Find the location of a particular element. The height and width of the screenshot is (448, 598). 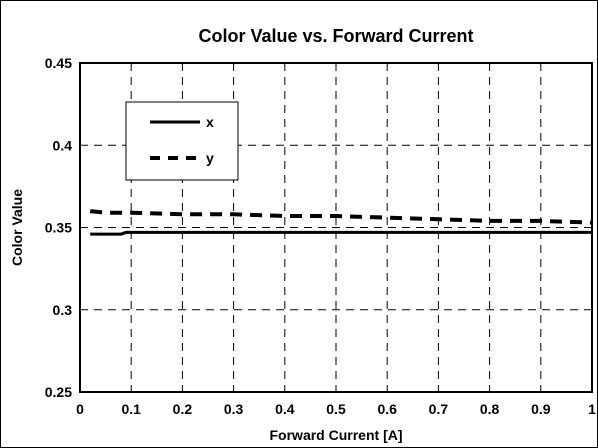

x-tick-label: 0.6 is located at coordinates (387, 409).